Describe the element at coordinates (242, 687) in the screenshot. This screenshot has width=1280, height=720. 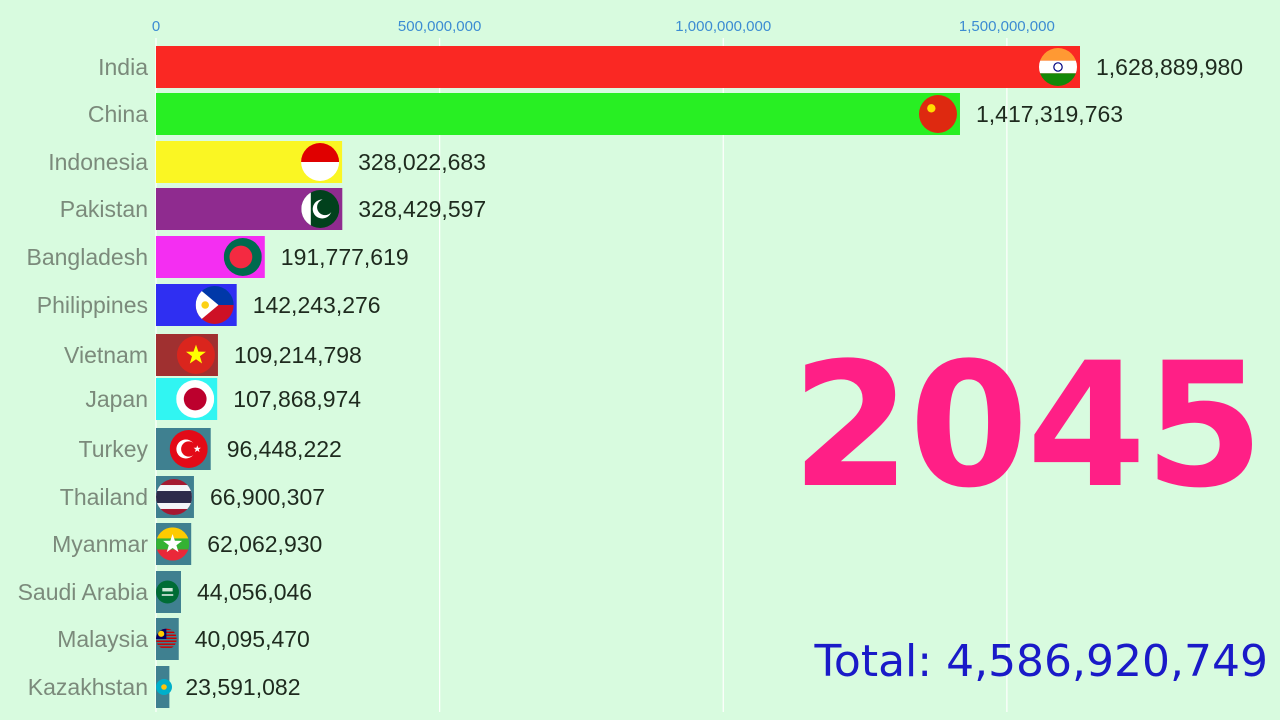
I see `value-label: 23,591,082` at that location.